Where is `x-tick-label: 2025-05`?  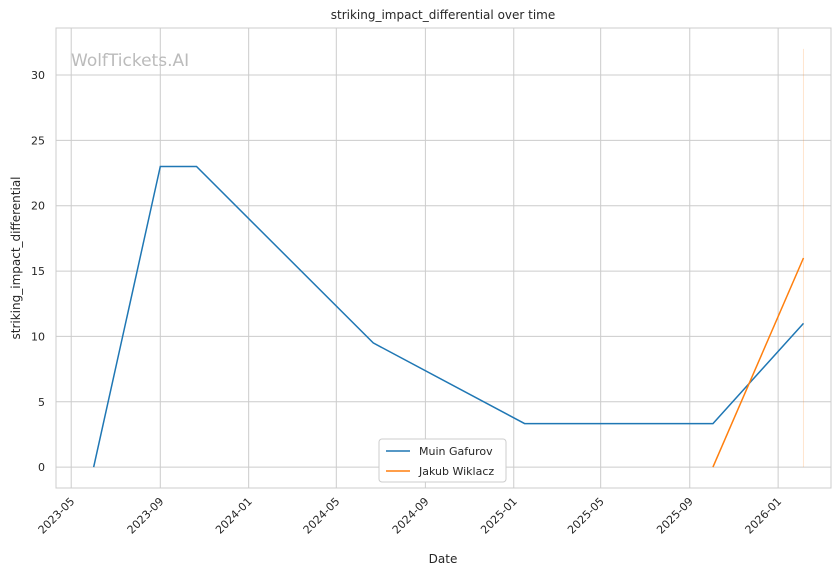
x-tick-label: 2025-05 is located at coordinates (586, 516).